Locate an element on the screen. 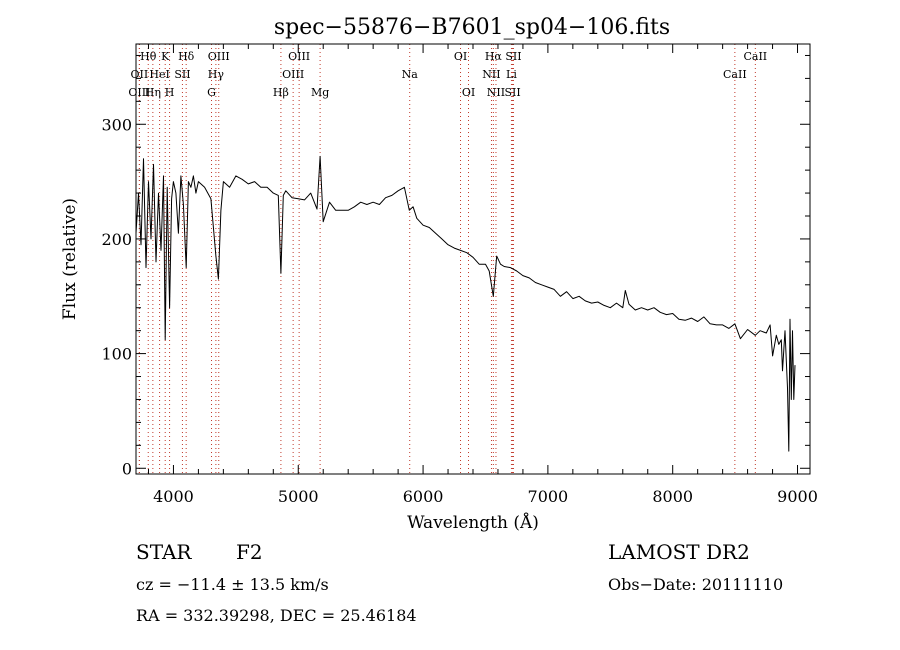  line-label: Hγ is located at coordinates (216, 74).